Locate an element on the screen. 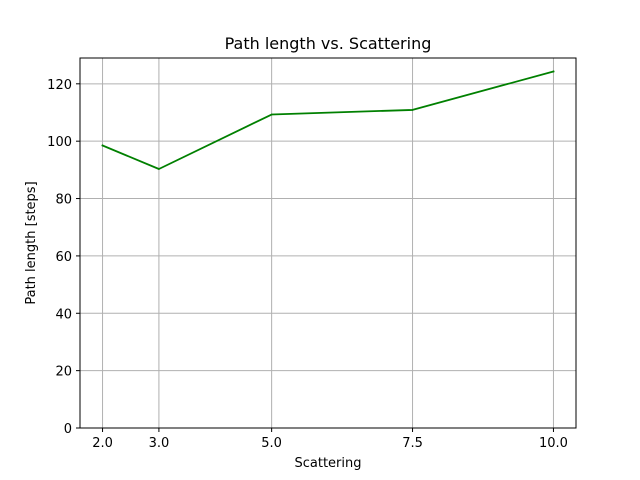  y-axis-label: Path length [steps] is located at coordinates (31, 242).